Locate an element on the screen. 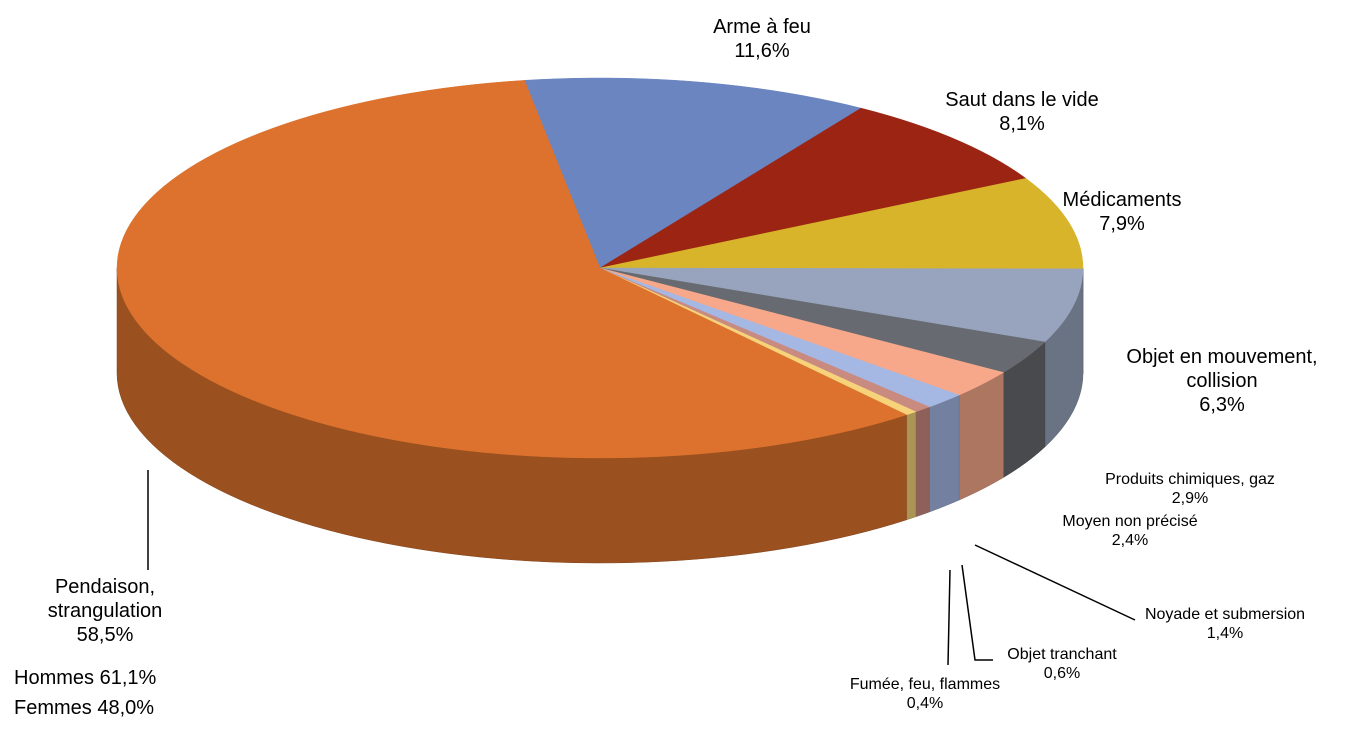 The image size is (1353, 735). label-value: 6,3% is located at coordinates (1222, 405).